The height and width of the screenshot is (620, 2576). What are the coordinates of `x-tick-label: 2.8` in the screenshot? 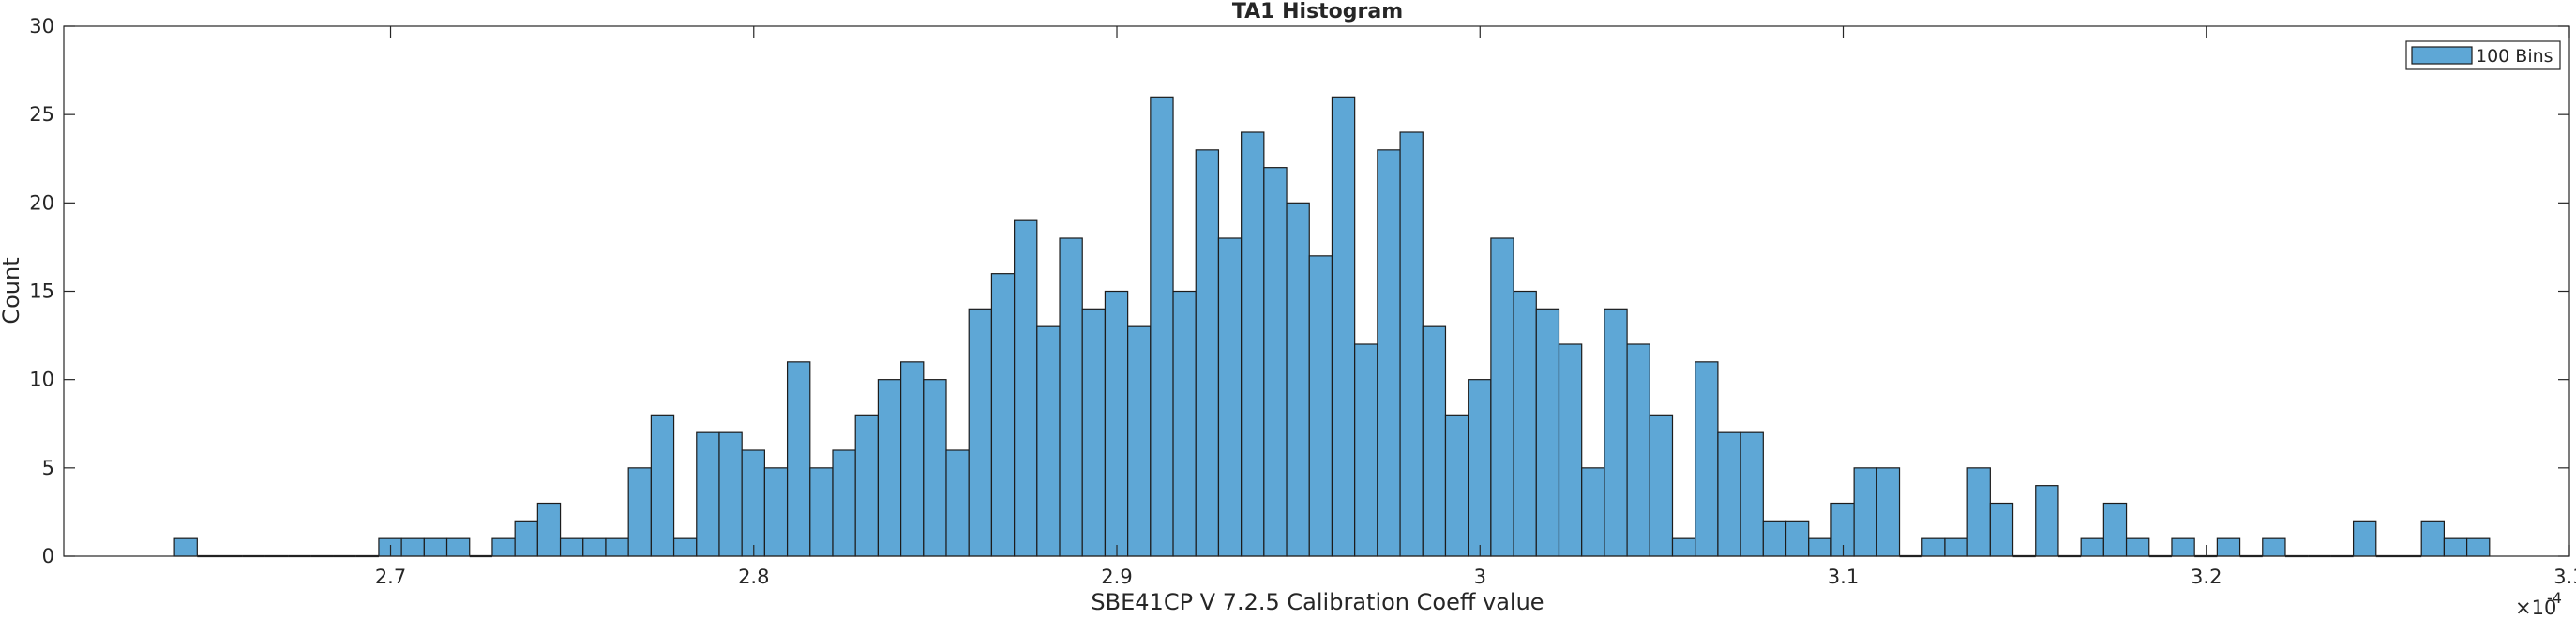 It's located at (753, 577).